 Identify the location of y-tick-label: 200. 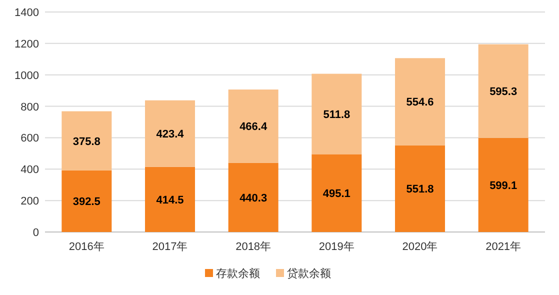
(29, 202).